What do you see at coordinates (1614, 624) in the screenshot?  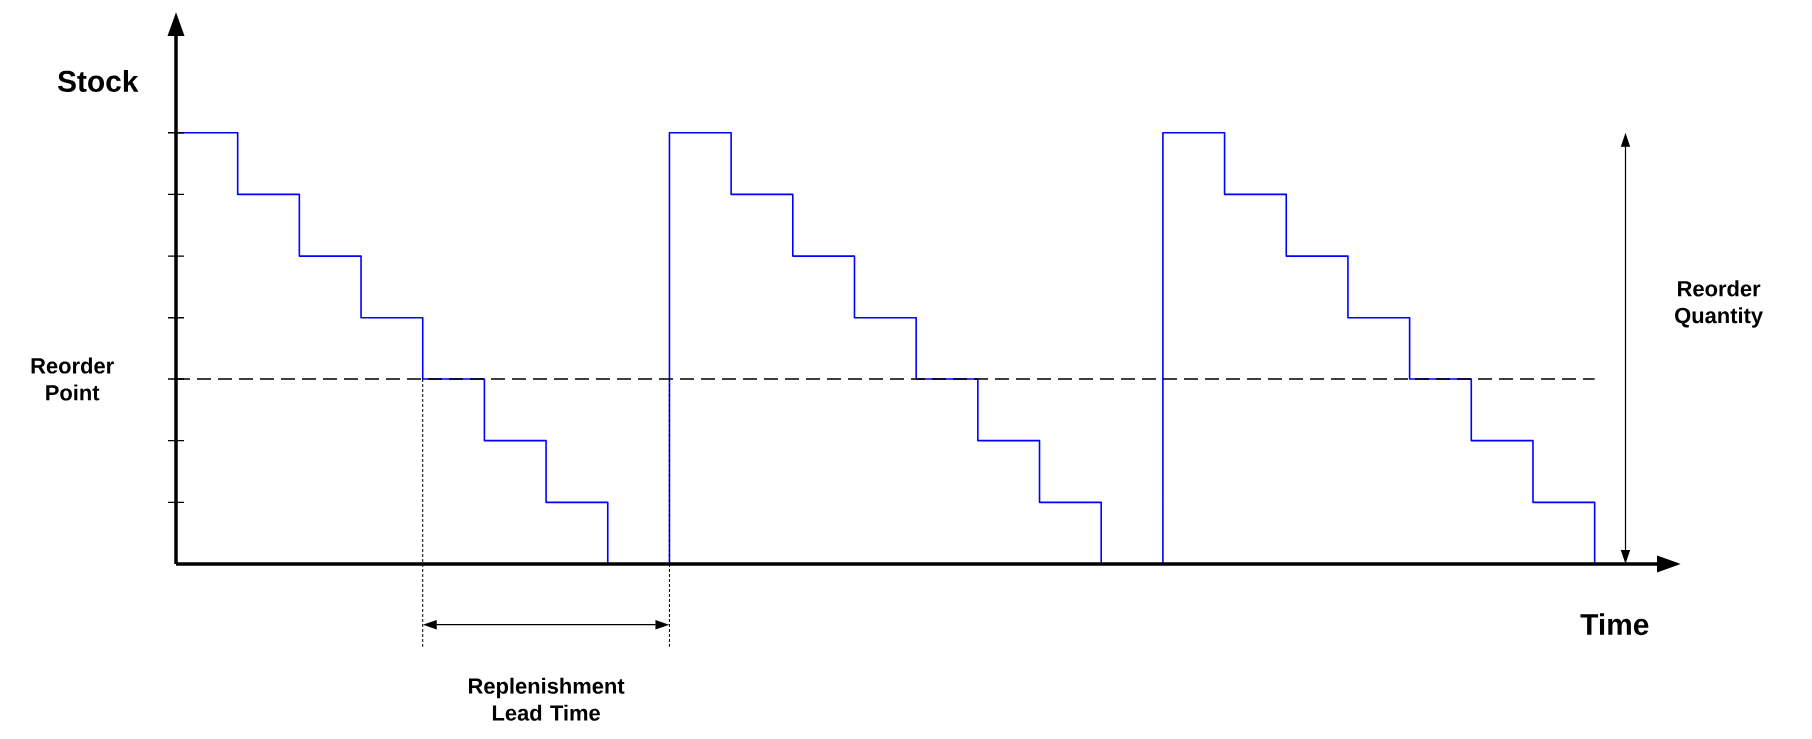 I see `x-axis-title: Time` at bounding box center [1614, 624].